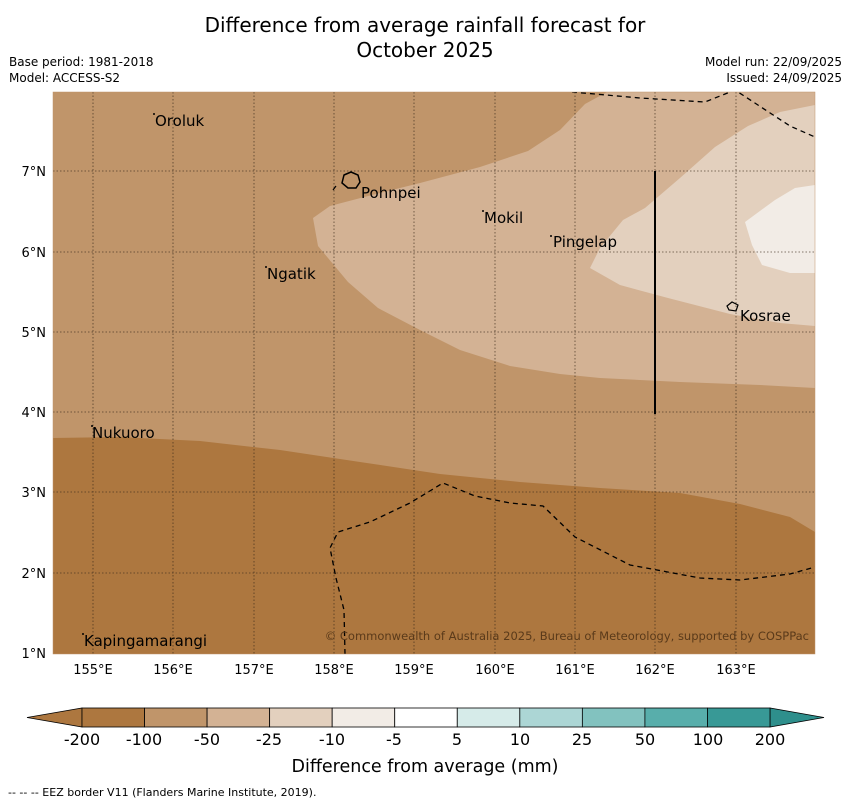  I want to click on colorbar-tick: 100, so click(708, 739).